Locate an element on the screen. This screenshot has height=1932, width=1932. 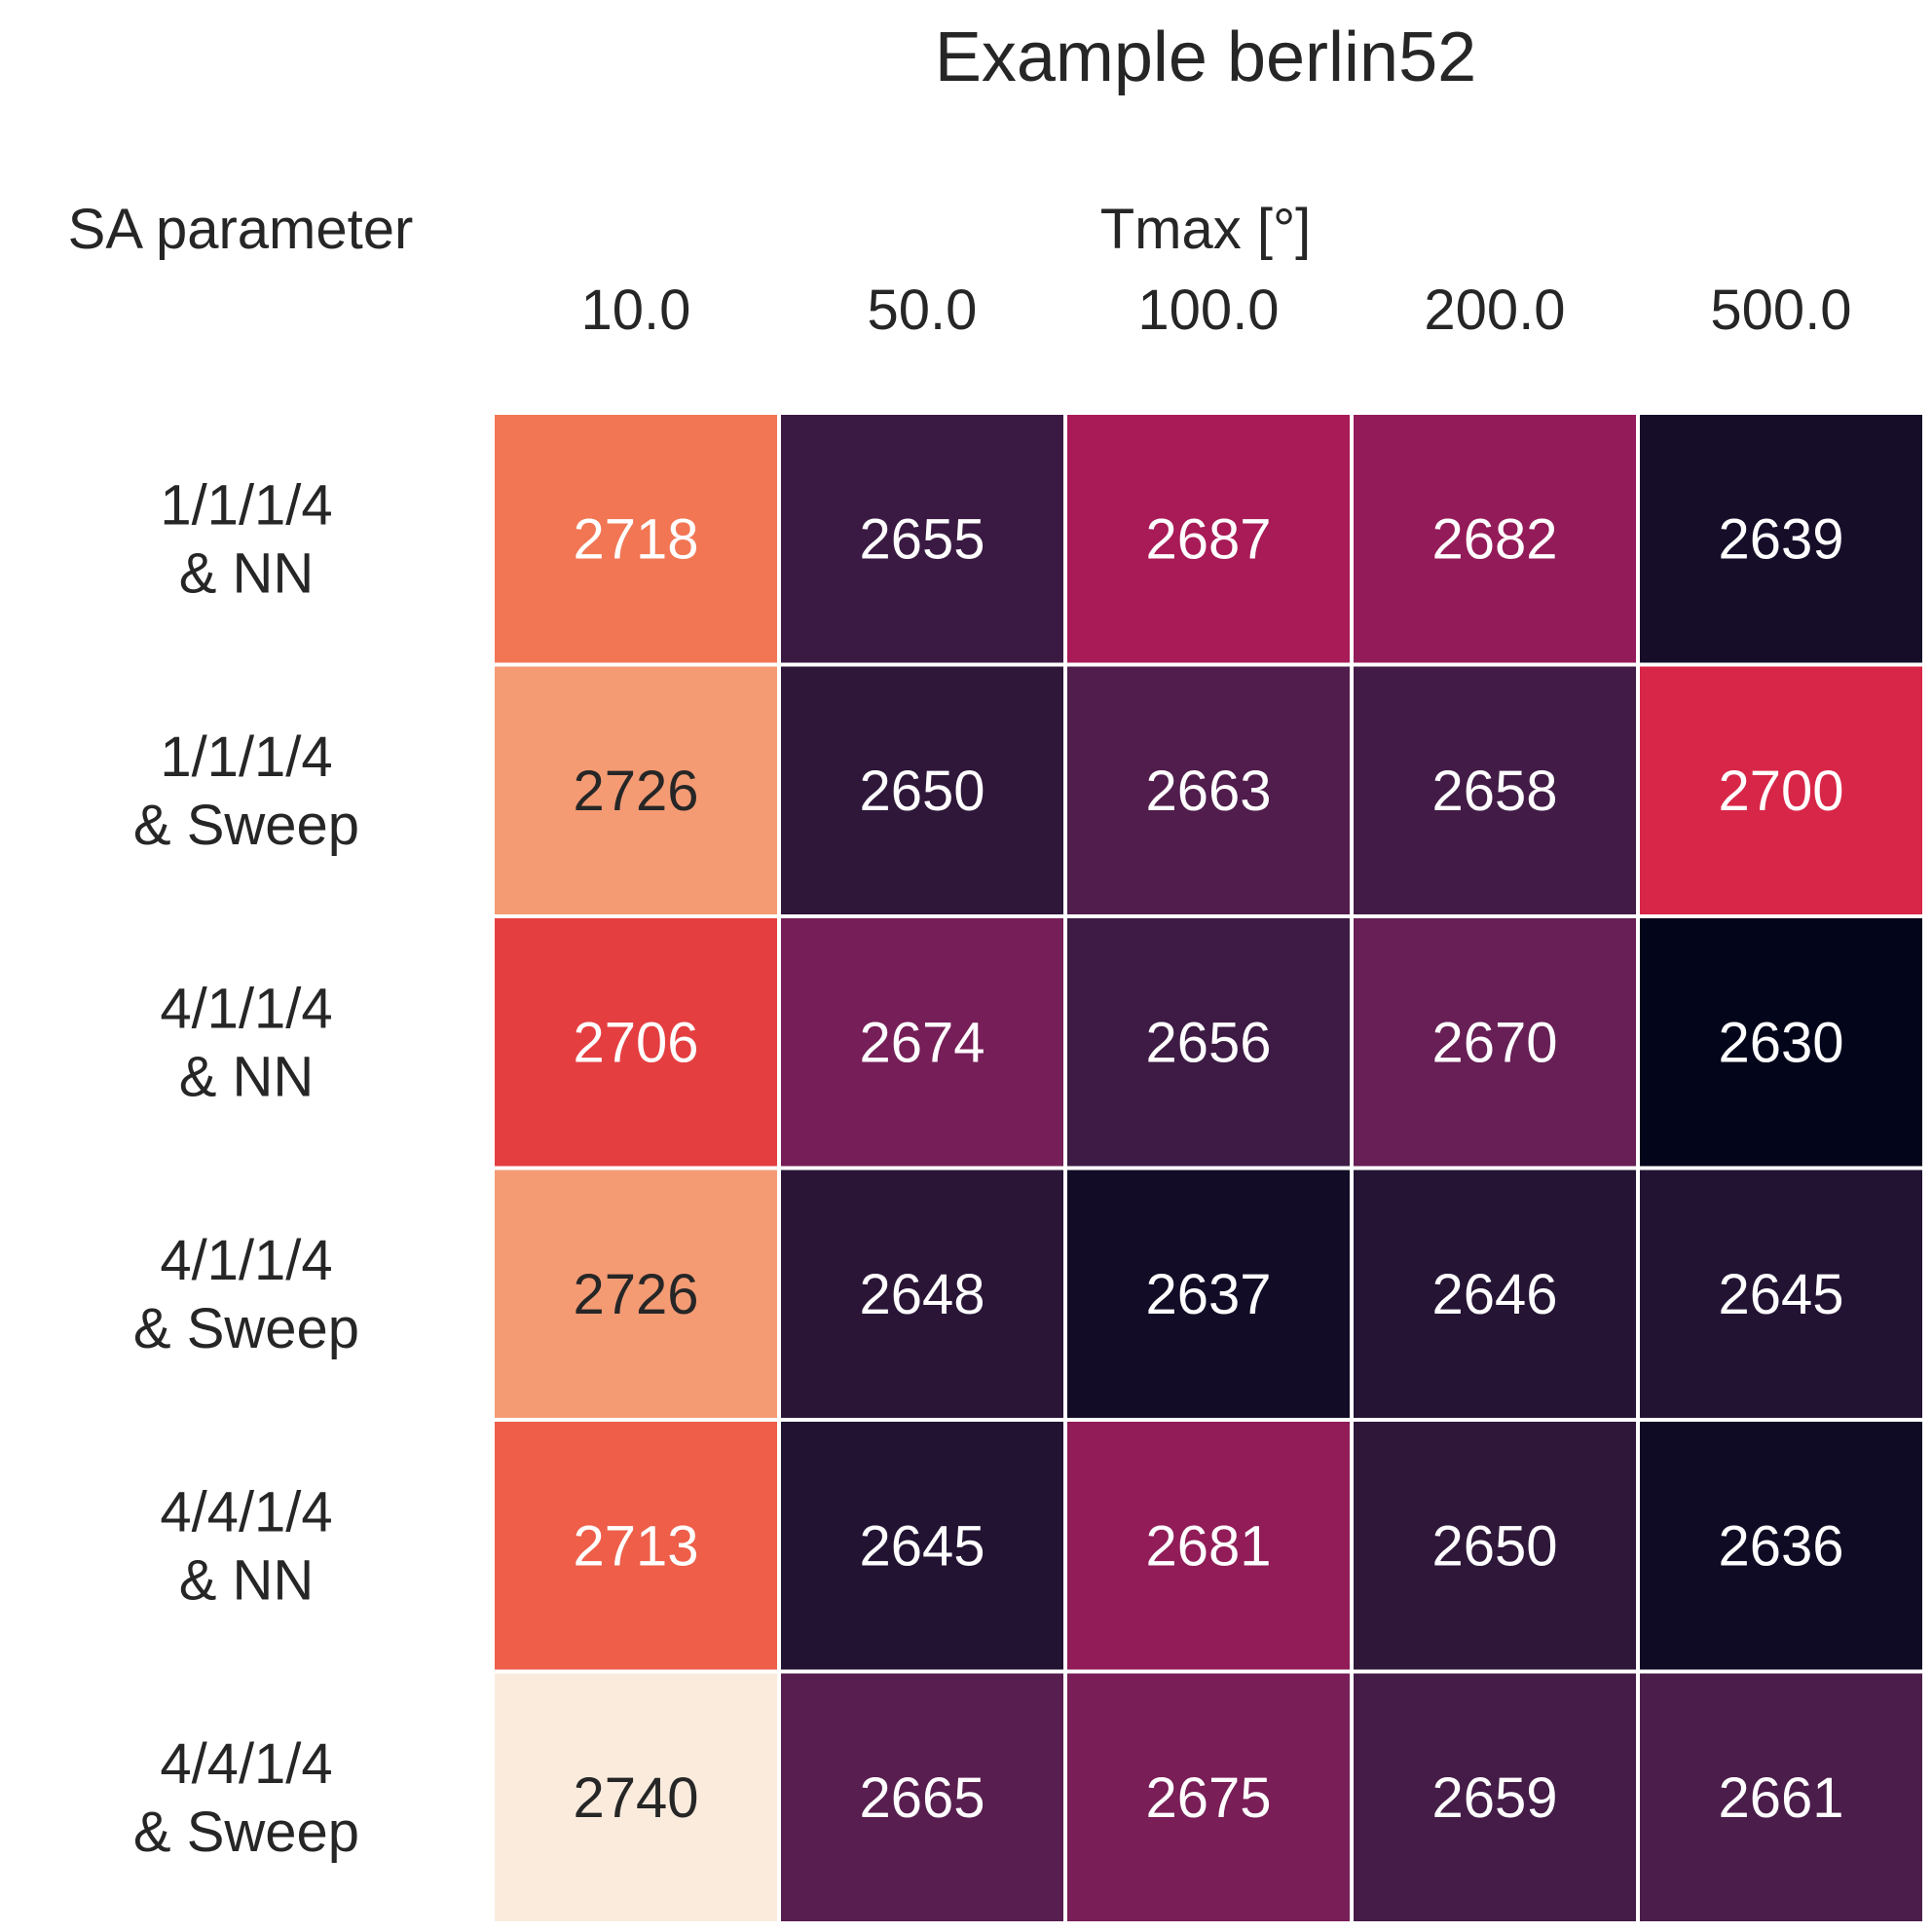
x-tick-labels: 10.0 50.0 100.0 200.0 500.0 is located at coordinates (1216, 310).